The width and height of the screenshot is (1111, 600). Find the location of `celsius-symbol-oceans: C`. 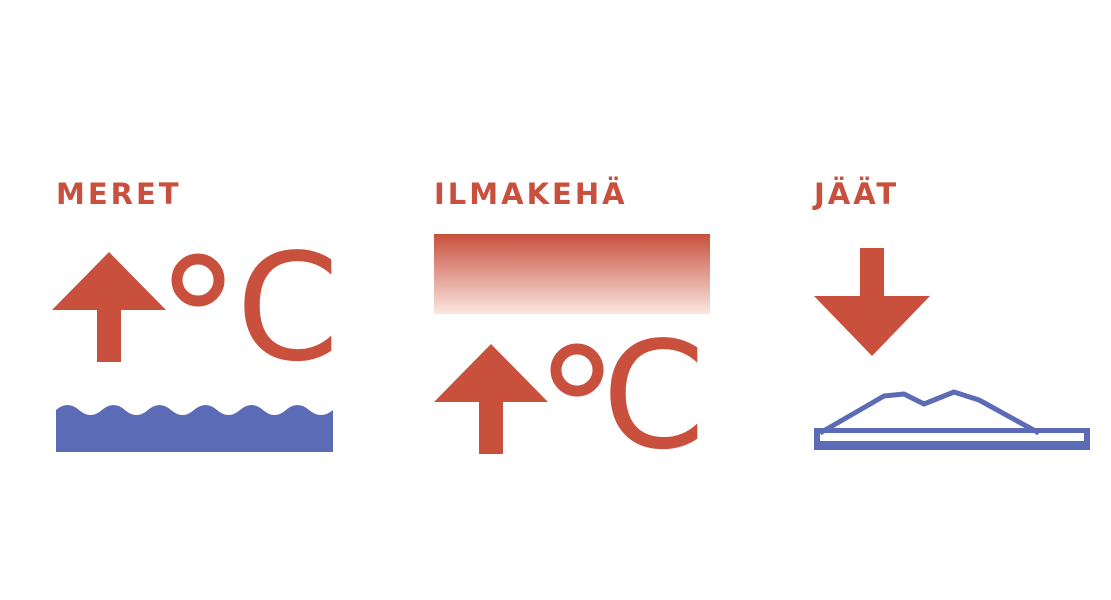

celsius-symbol-oceans: C is located at coordinates (288, 308).